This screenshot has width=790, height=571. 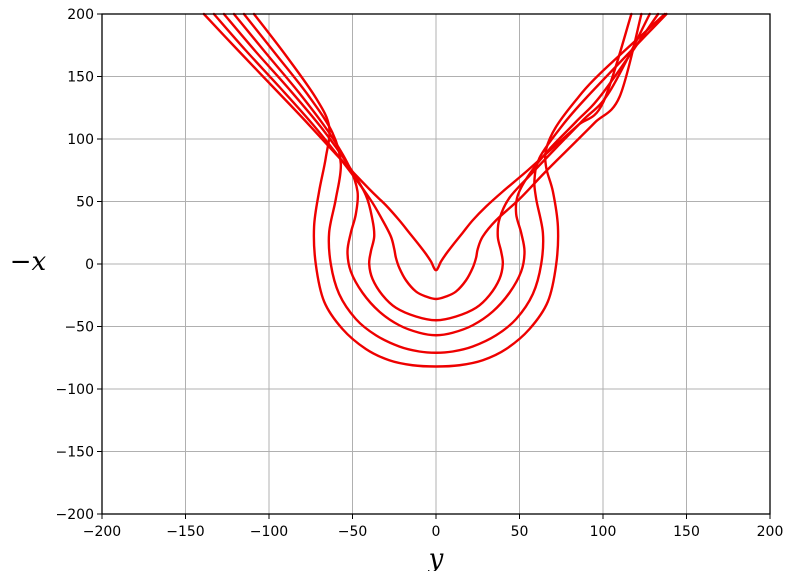 What do you see at coordinates (28, 262) in the screenshot?
I see `y-axis-label: −x` at bounding box center [28, 262].